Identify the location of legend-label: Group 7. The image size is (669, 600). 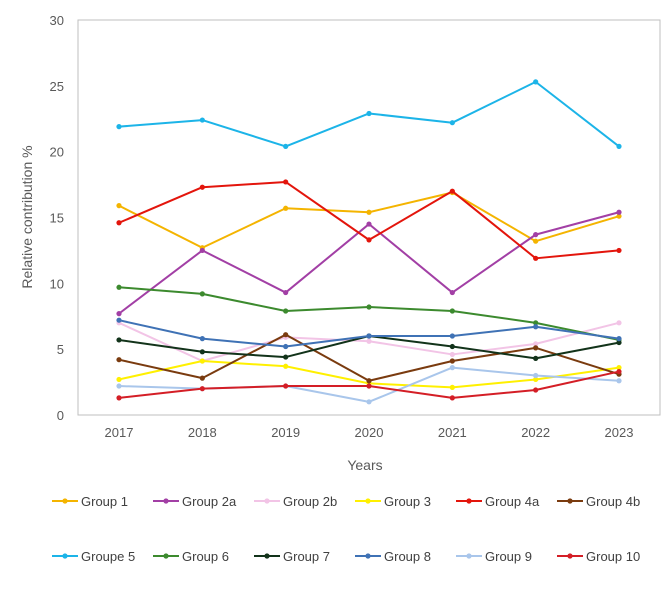
(306, 556).